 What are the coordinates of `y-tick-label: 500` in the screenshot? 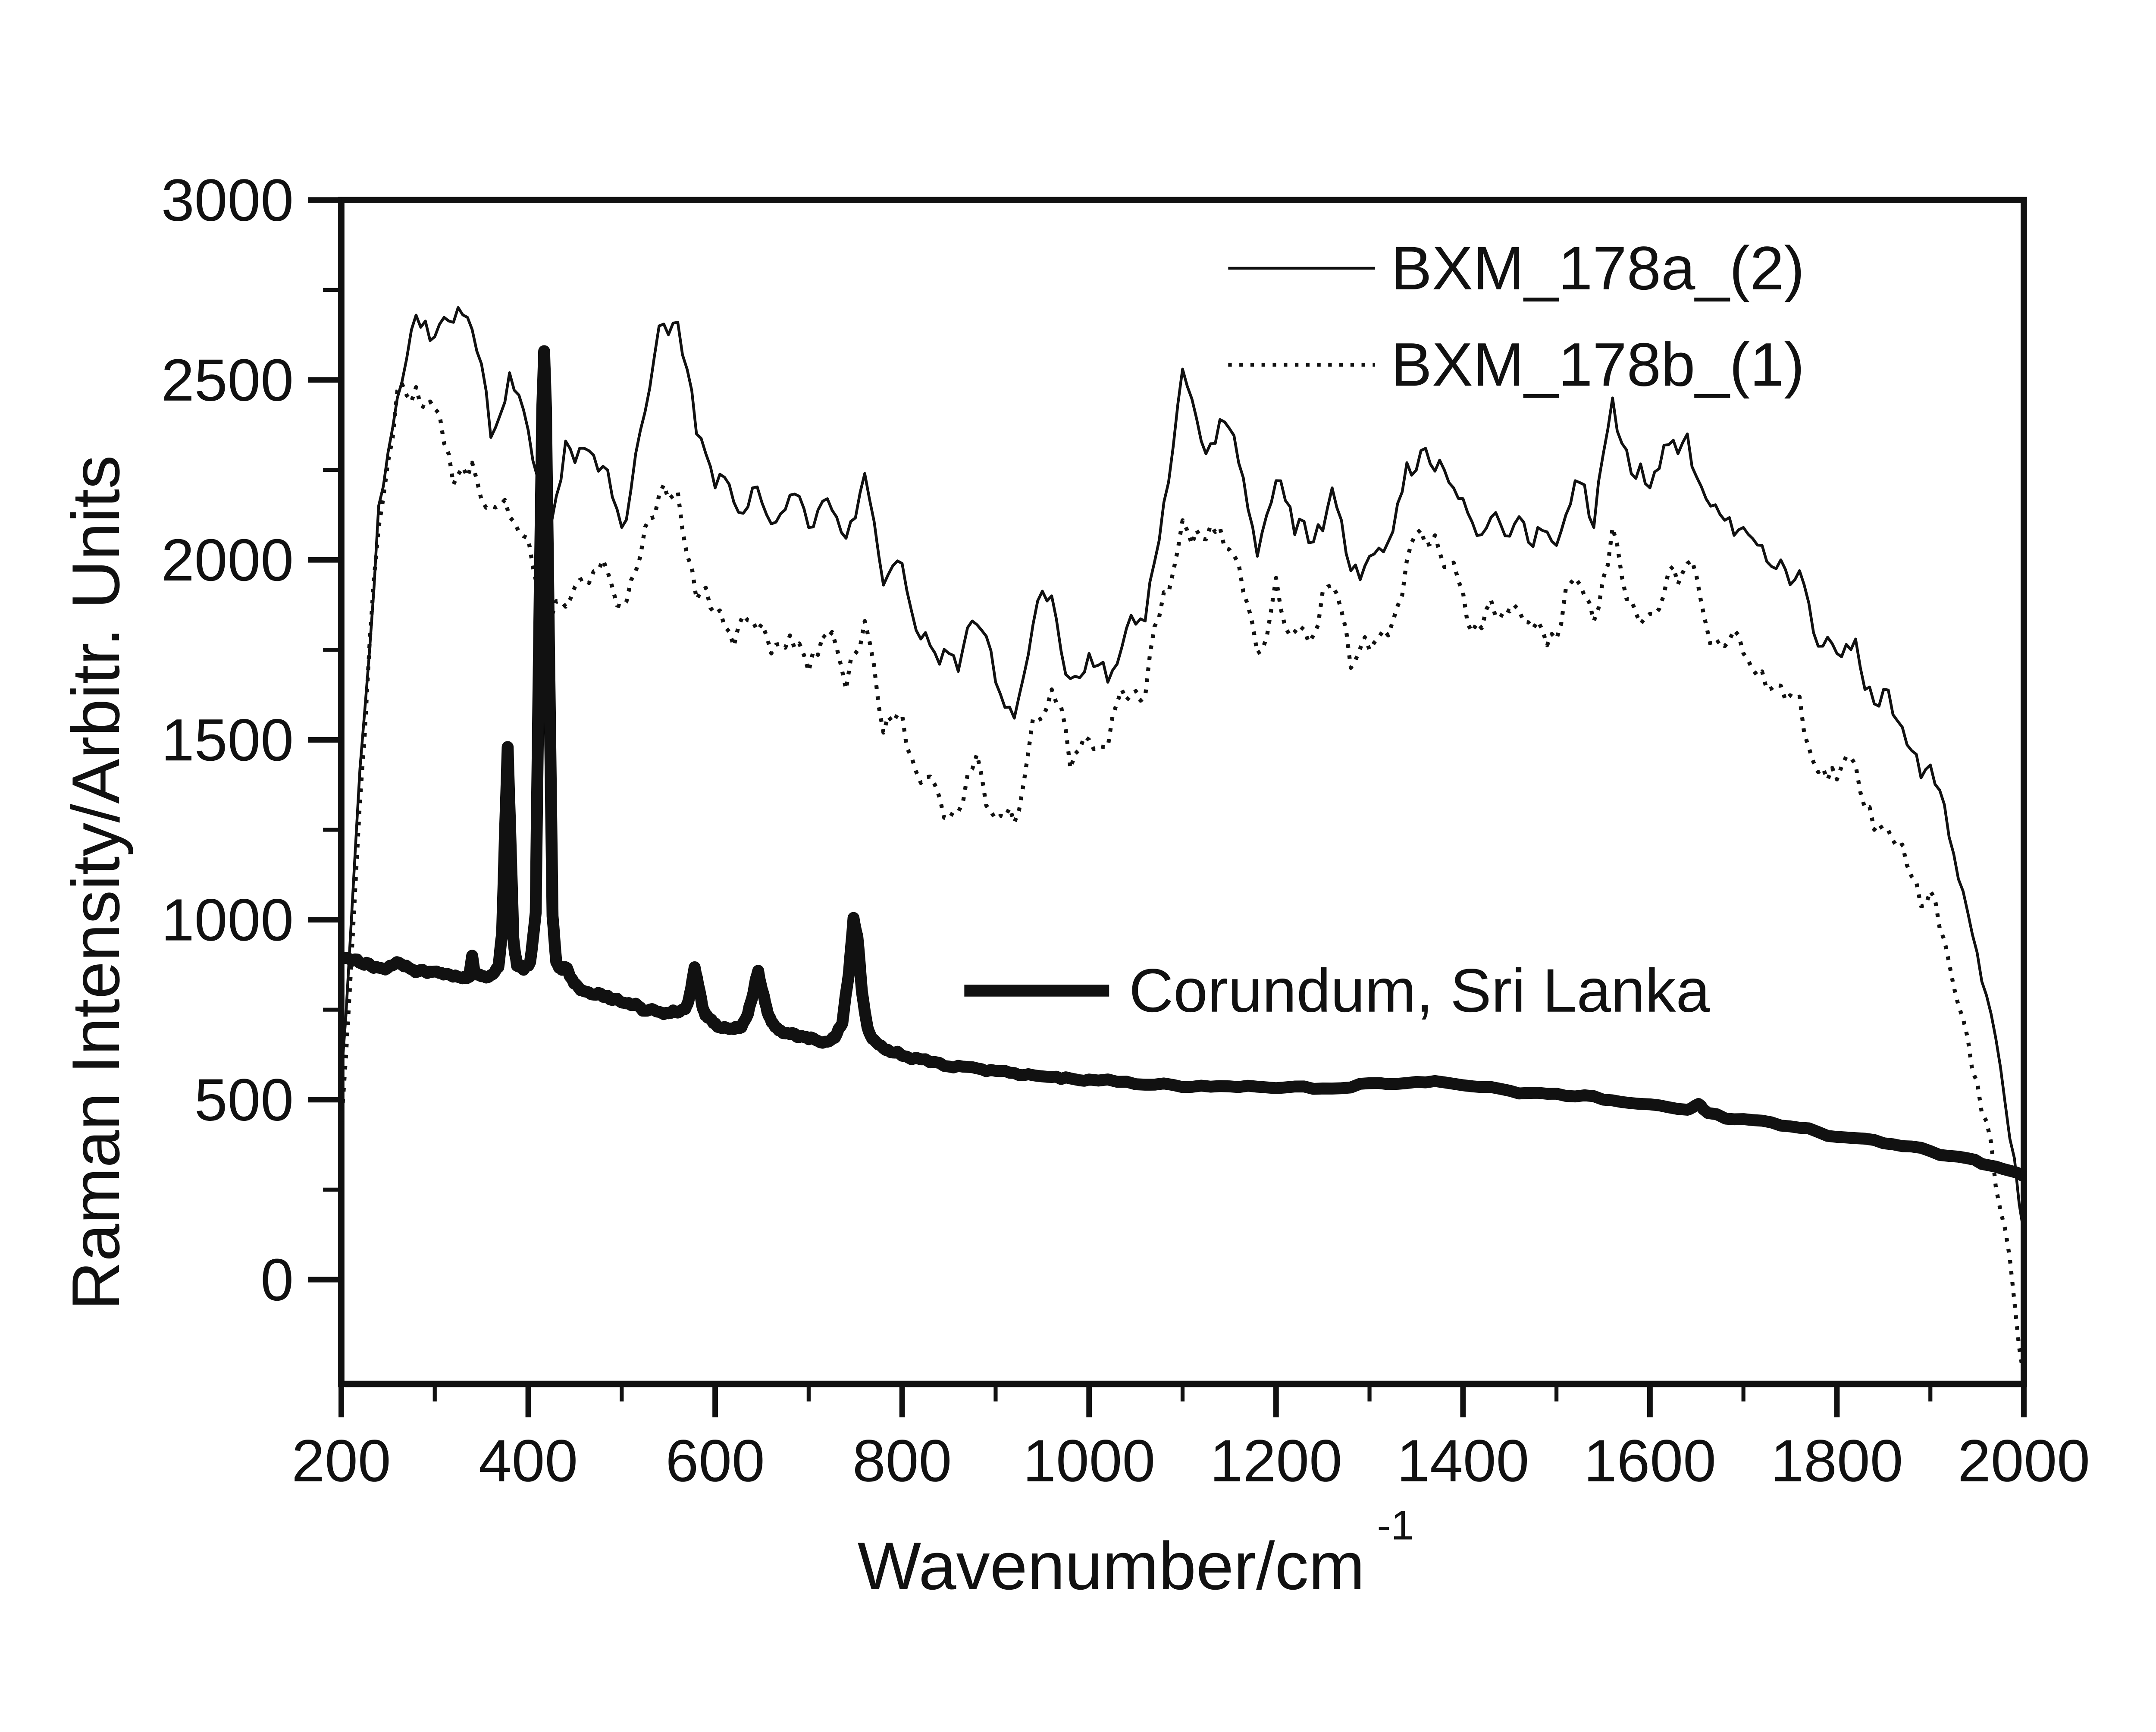 It's located at (244, 1100).